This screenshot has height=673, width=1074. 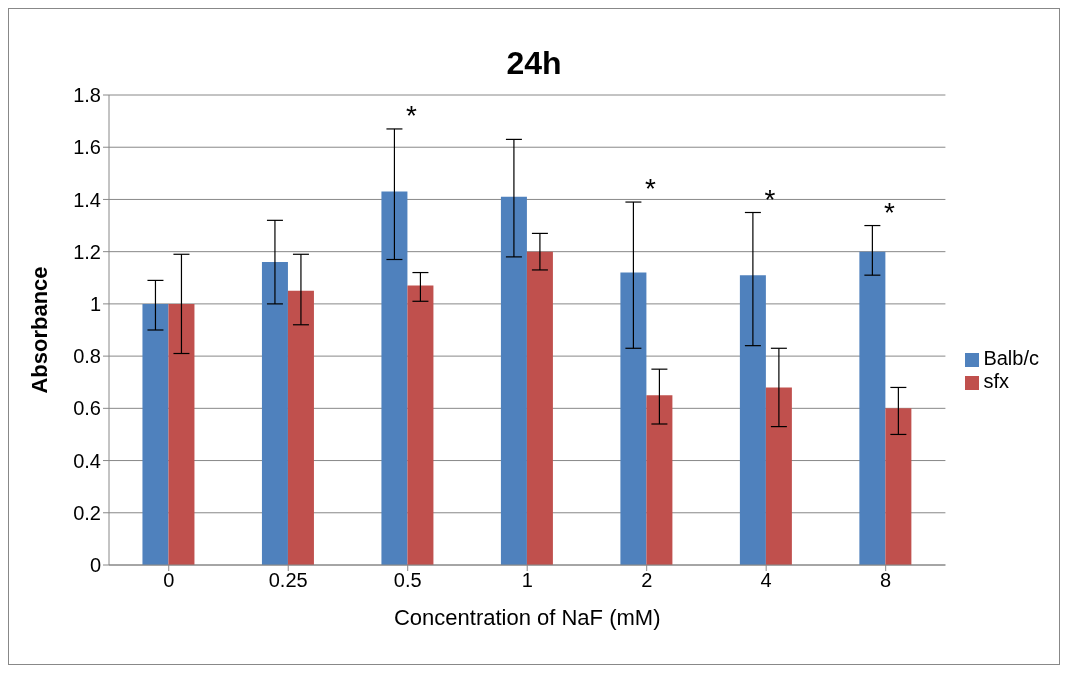 I want to click on legend-label: sfx, so click(x=996, y=381).